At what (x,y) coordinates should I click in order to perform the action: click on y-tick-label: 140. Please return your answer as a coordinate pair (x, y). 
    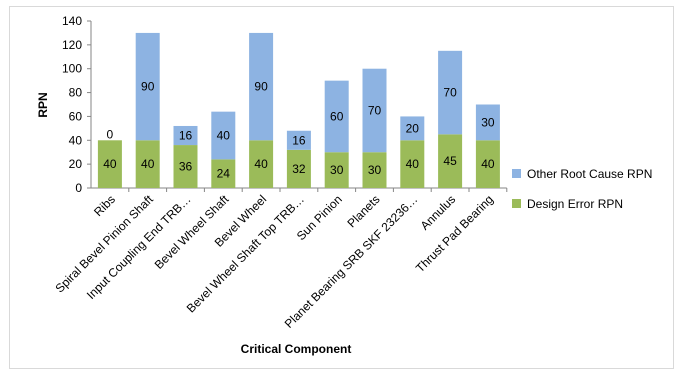
    Looking at the image, I should click on (72, 21).